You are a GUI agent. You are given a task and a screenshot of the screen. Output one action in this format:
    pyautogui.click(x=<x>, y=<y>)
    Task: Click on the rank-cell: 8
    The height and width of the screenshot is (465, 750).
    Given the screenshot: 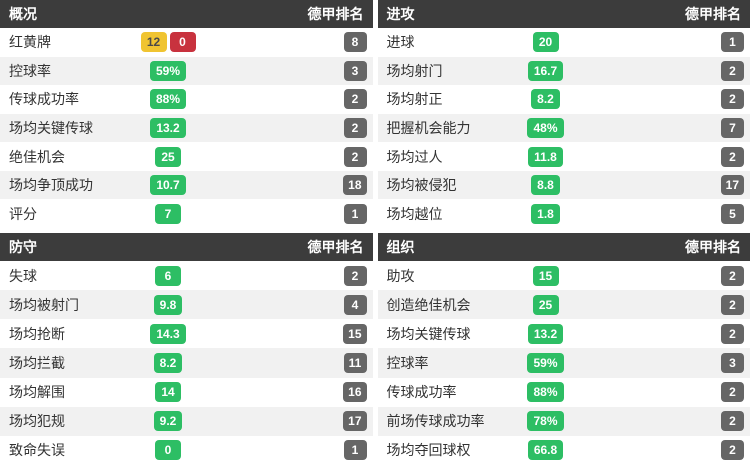 What is the action you would take?
    pyautogui.click(x=346, y=42)
    